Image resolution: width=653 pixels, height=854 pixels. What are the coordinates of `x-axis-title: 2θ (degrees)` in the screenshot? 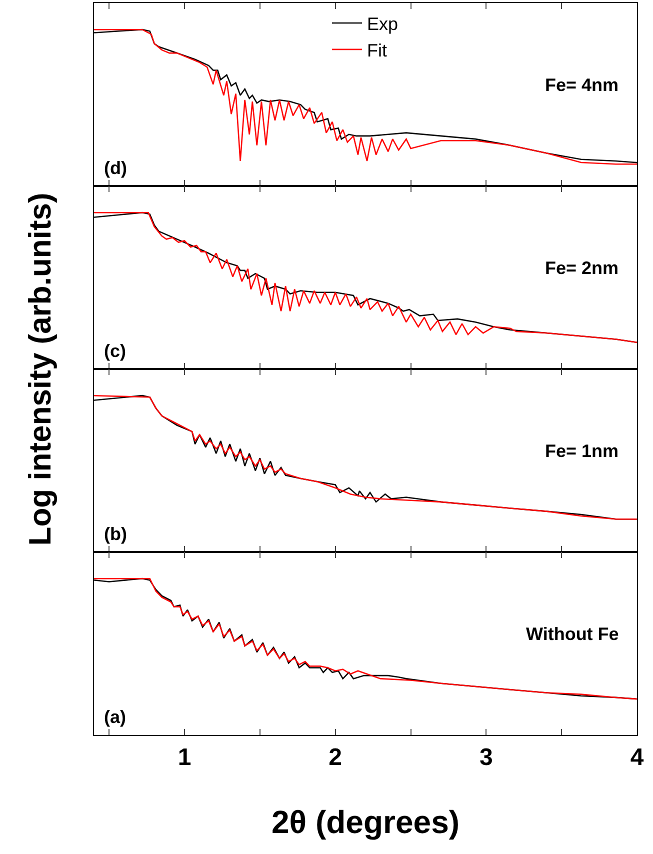 It's located at (365, 822).